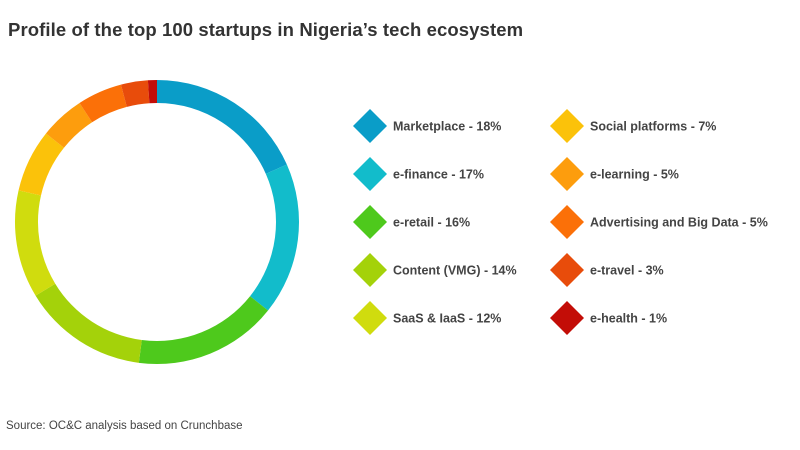 The image size is (800, 450). Describe the element at coordinates (627, 271) in the screenshot. I see `legend-label-e-travel: e-travel - 3%` at that location.